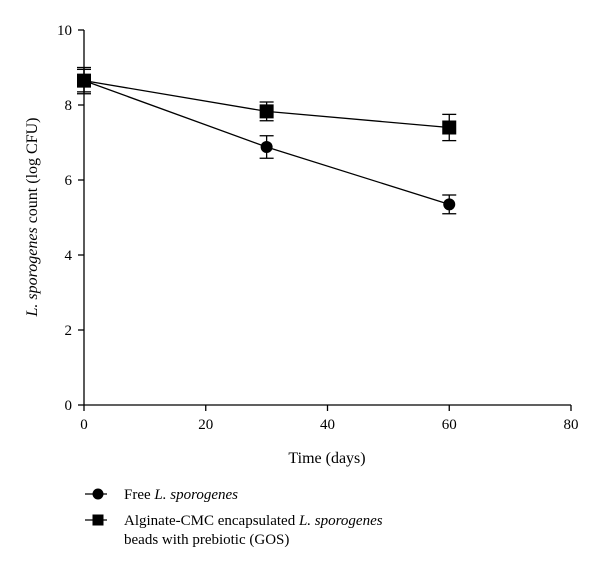 The image size is (600, 575). What do you see at coordinates (205, 425) in the screenshot?
I see `x-tick-label: 20` at bounding box center [205, 425].